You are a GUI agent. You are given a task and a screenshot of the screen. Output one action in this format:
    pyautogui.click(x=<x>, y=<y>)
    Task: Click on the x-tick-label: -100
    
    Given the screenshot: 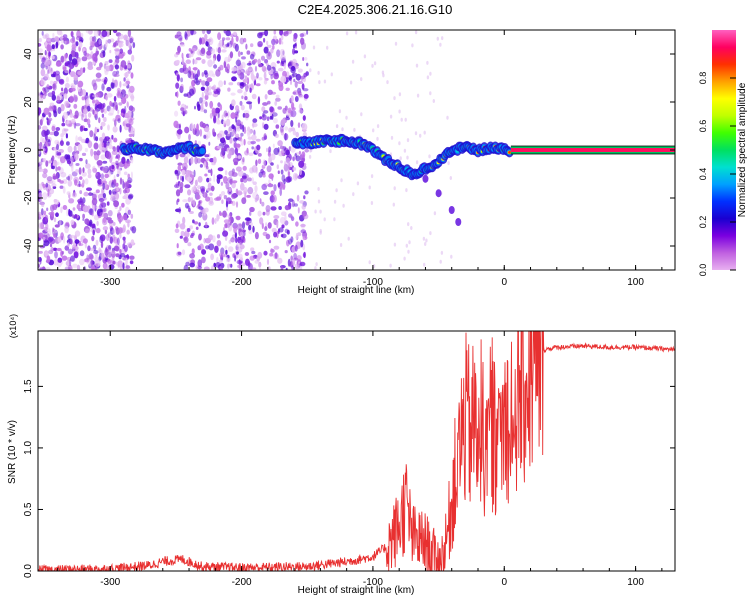 What is the action you would take?
    pyautogui.click(x=373, y=282)
    